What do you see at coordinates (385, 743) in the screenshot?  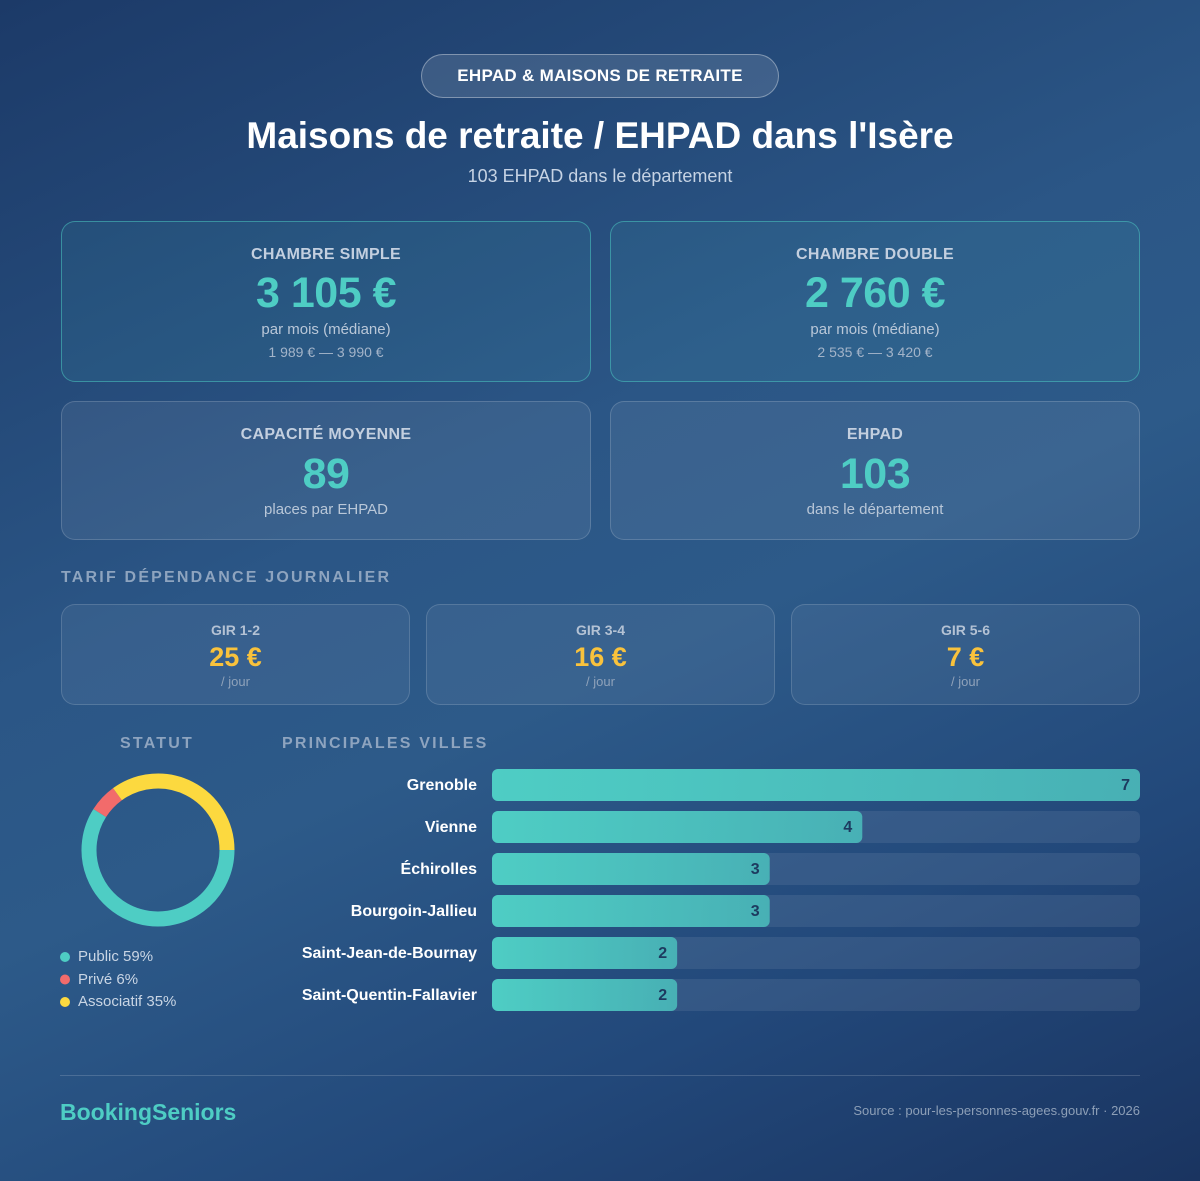 I see `chart-title: PRINCIPALES VILLES` at bounding box center [385, 743].